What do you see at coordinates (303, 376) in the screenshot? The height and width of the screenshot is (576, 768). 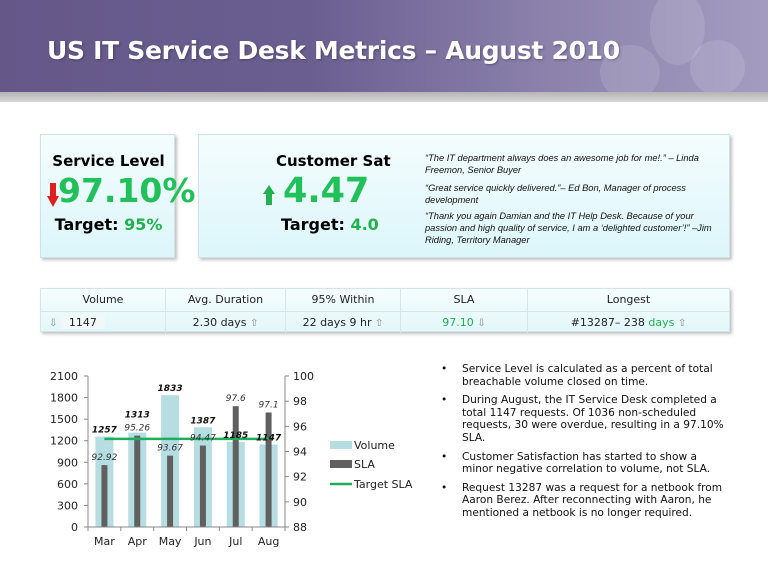 I see `right-tick-label: 100` at bounding box center [303, 376].